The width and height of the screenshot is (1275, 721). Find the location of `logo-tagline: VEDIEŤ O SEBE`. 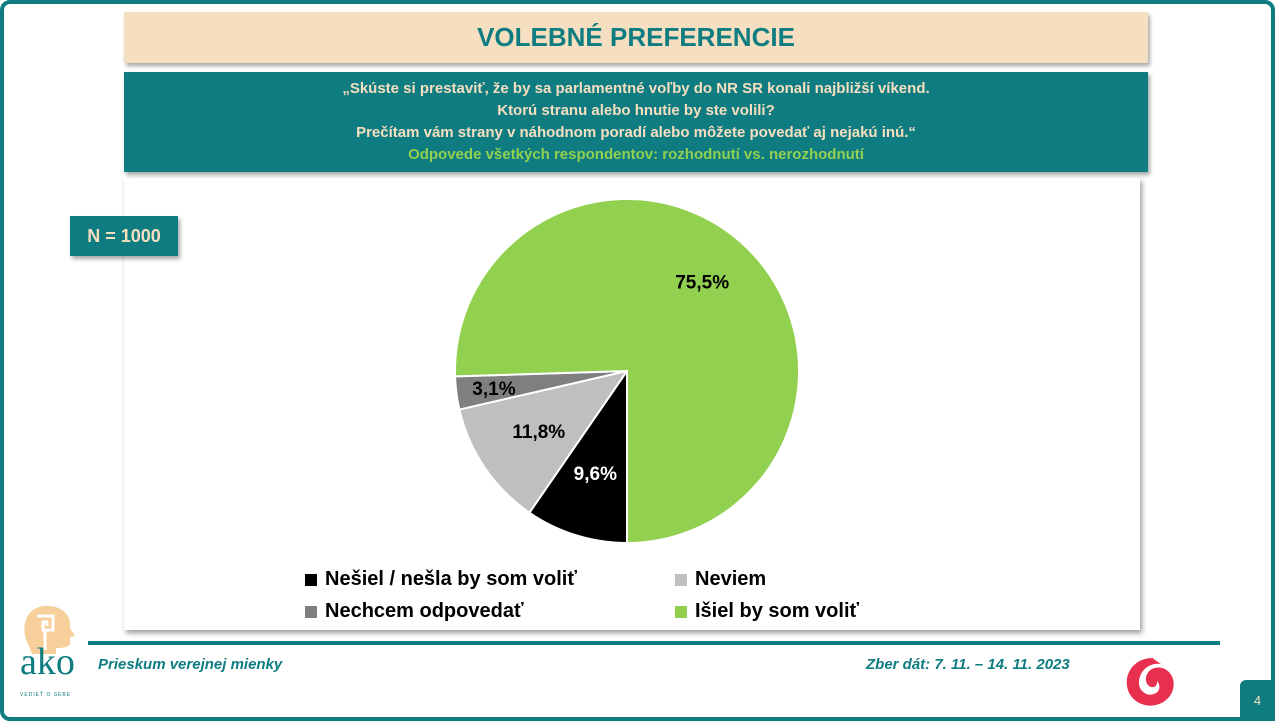

logo-tagline: VEDIEŤ O SEBE is located at coordinates (46, 695).